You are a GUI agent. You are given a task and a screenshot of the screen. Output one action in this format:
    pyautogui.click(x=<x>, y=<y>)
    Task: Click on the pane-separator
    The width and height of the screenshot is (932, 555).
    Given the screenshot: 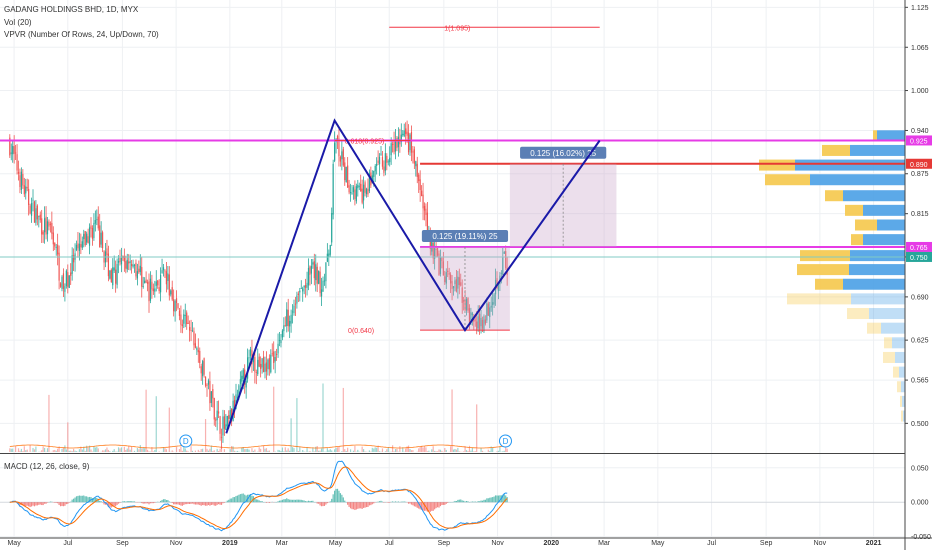 What is the action you would take?
    pyautogui.click(x=452, y=453)
    